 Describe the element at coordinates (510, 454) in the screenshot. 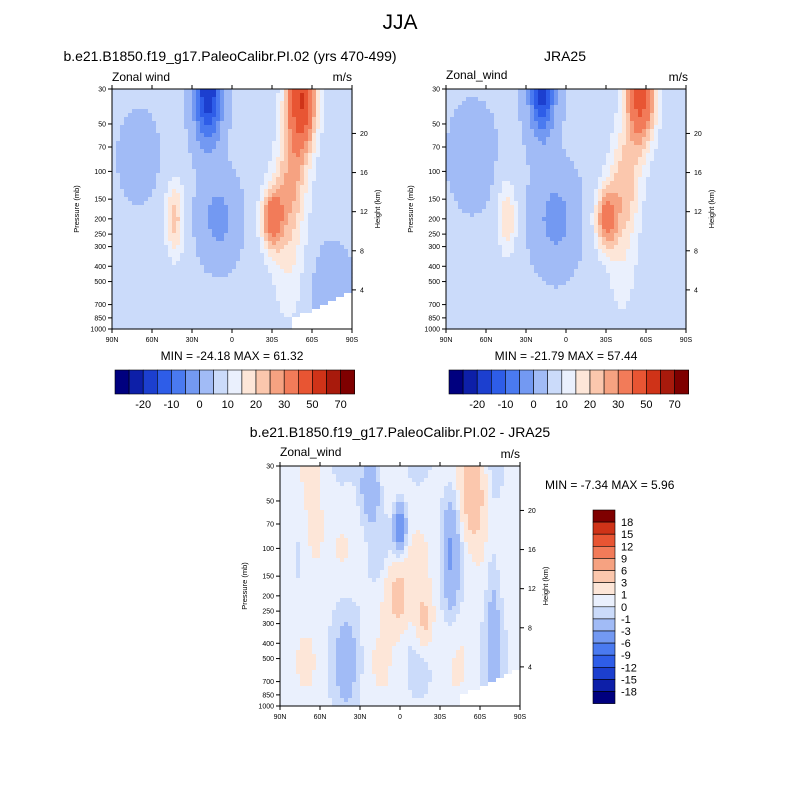

I see `units-diff: m/s` at that location.